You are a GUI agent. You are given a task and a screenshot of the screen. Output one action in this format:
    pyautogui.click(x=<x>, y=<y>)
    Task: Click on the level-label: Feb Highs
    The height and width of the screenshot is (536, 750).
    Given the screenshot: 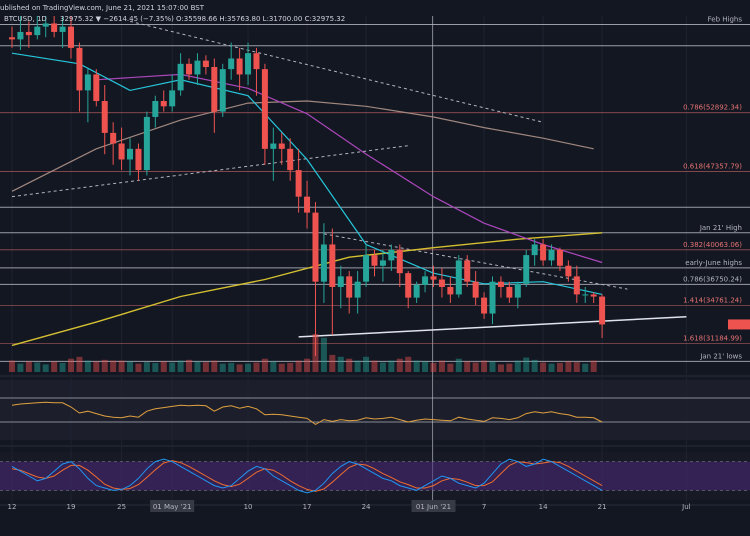 What is the action you would take?
    pyautogui.click(x=725, y=20)
    